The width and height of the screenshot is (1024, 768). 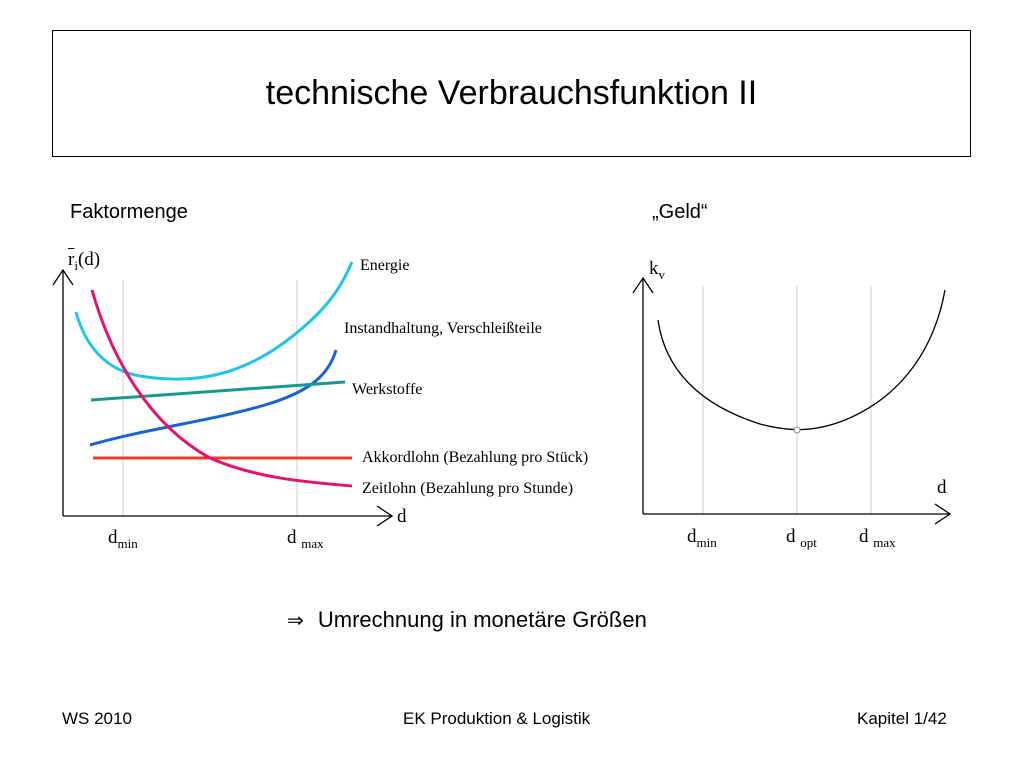 I want to click on left-y-axis-label: ri(d), so click(x=84, y=261).